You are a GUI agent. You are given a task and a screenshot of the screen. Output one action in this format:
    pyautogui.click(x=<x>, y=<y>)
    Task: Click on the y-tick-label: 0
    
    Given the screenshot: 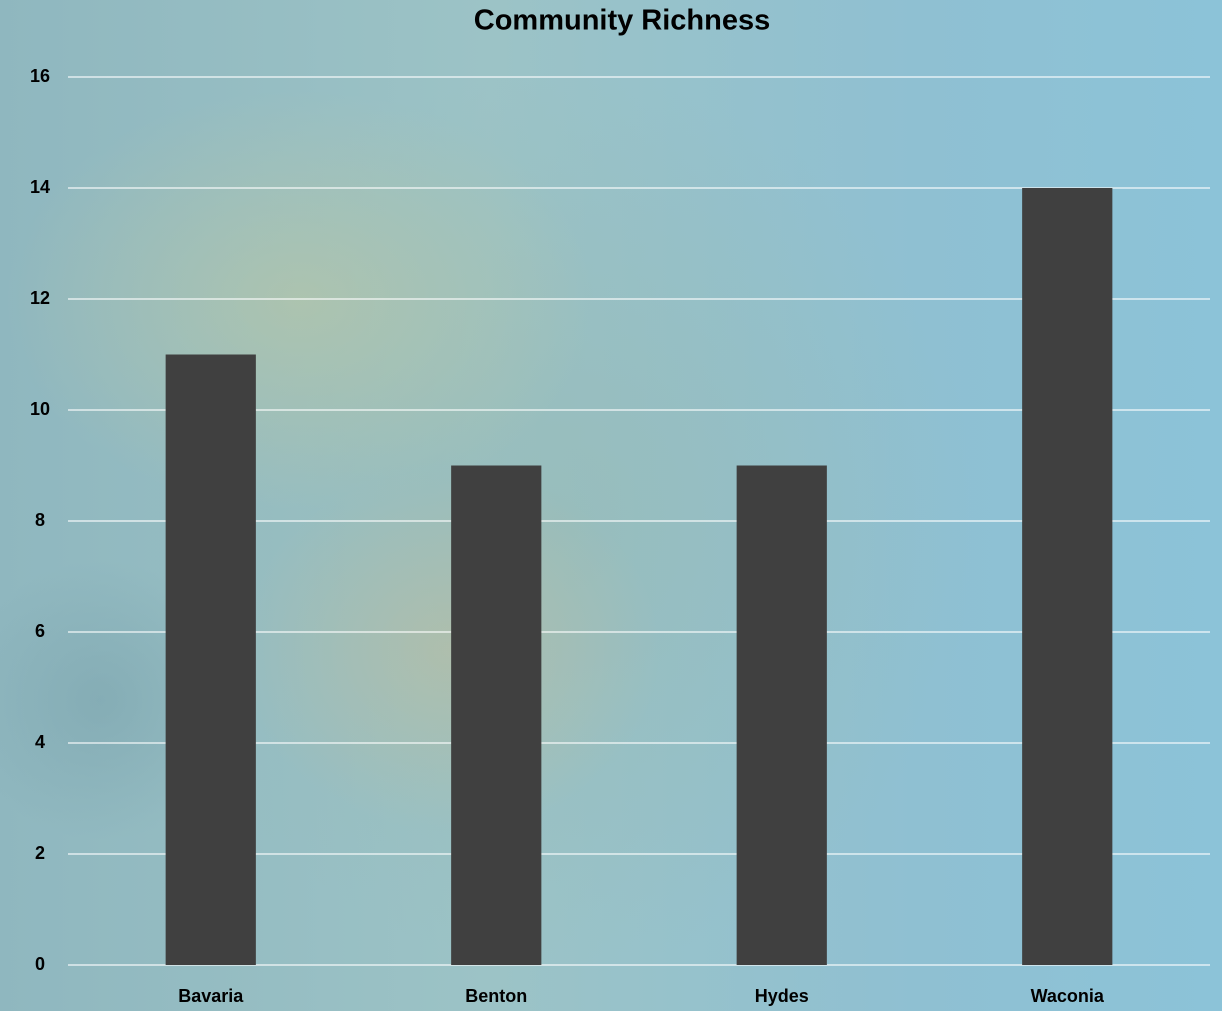 What is the action you would take?
    pyautogui.click(x=40, y=964)
    